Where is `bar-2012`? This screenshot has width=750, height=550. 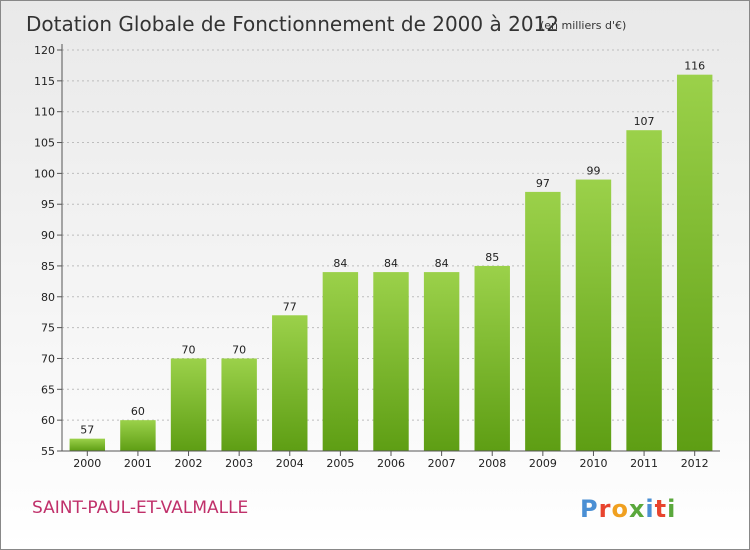
bar-2012 is located at coordinates (694, 262).